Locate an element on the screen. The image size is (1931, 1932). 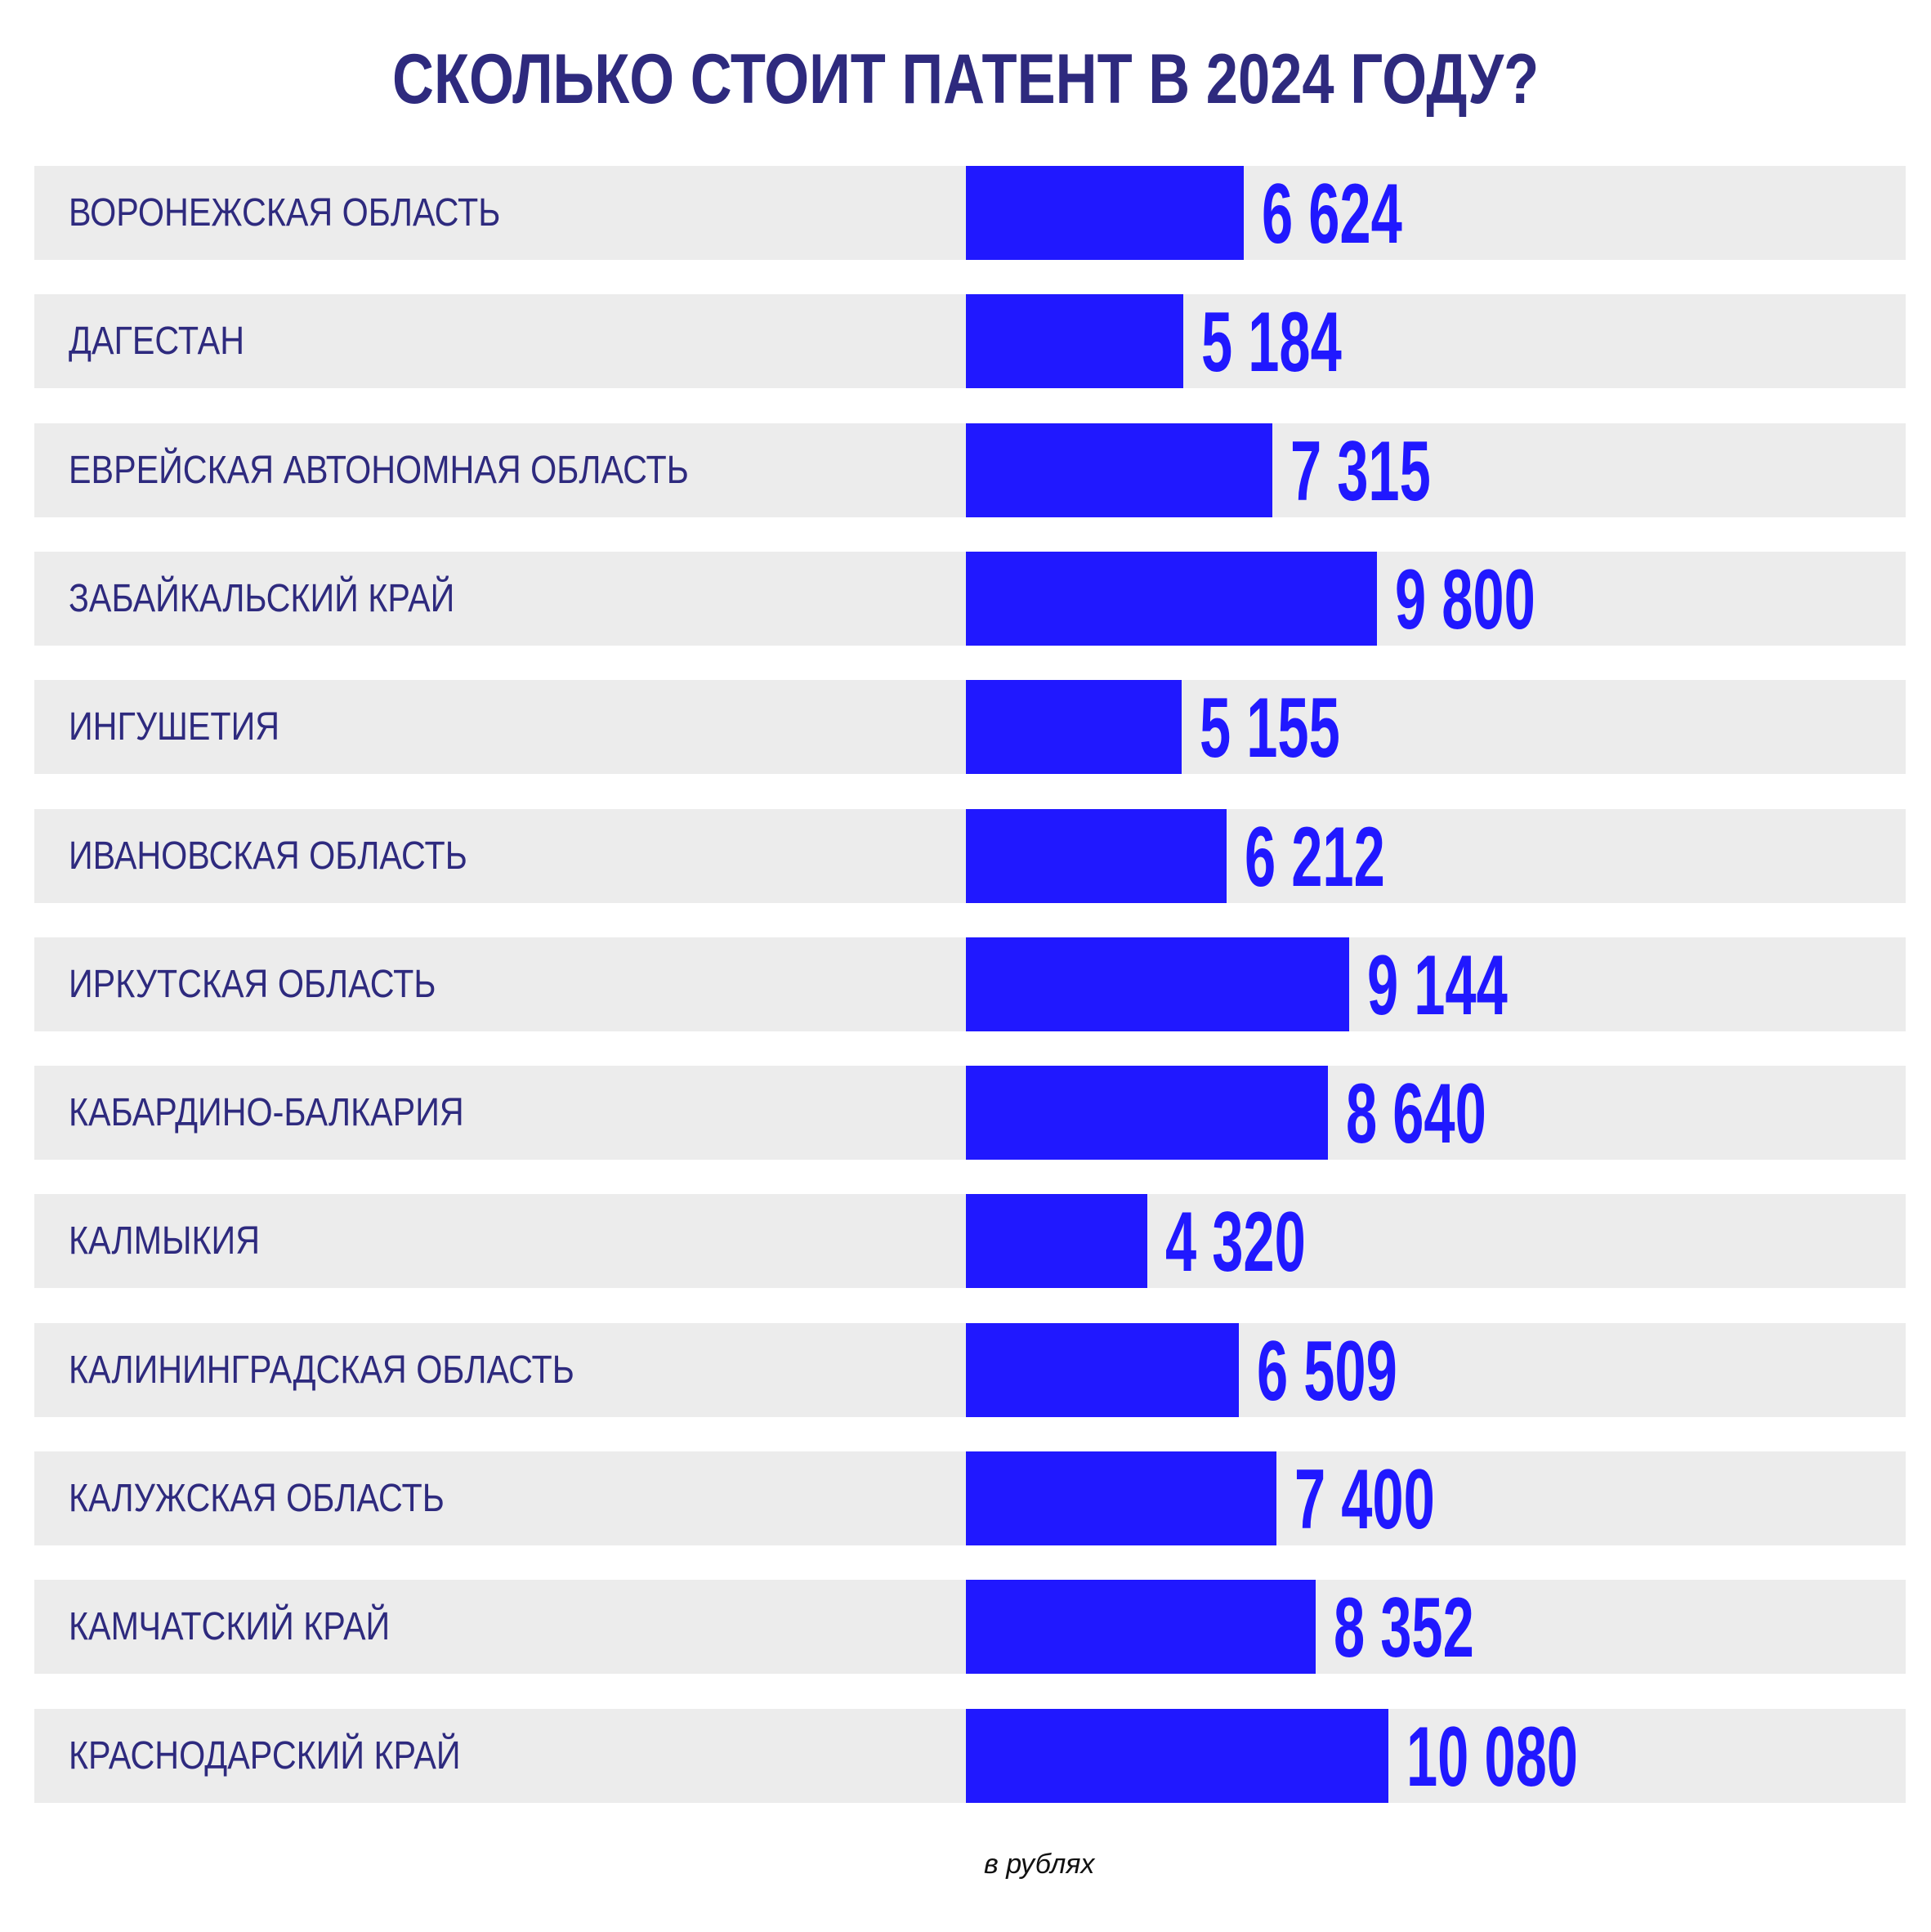
bar-row: КАЛИНИНГРАДСКАЯ ОБЛАСТЬ 6 509 is located at coordinates (970, 1370).